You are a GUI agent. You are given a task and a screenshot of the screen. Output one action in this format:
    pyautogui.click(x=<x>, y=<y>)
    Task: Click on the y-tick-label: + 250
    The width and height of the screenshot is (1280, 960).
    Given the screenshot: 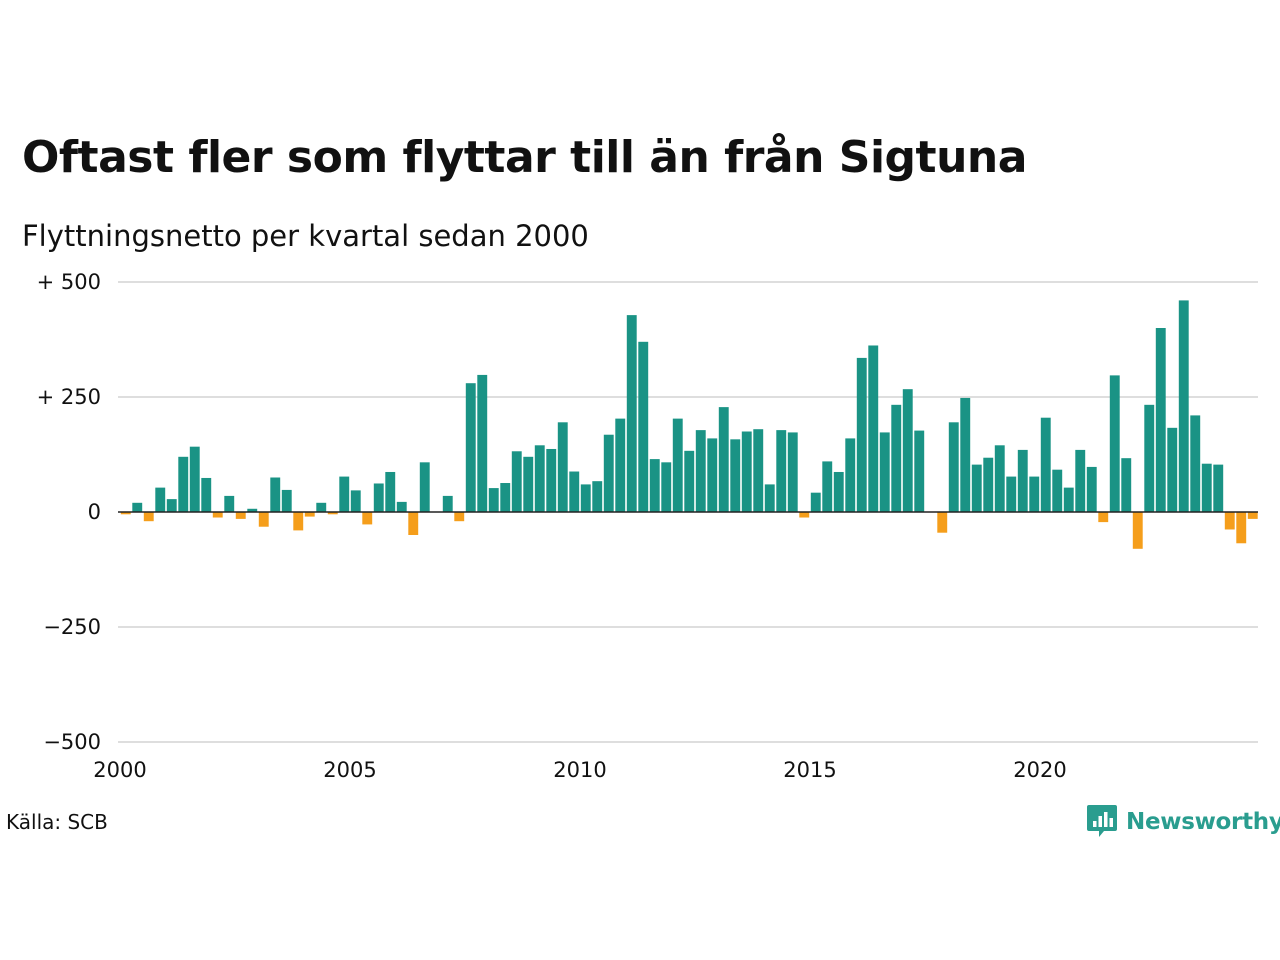 What is the action you would take?
    pyautogui.click(x=69, y=397)
    